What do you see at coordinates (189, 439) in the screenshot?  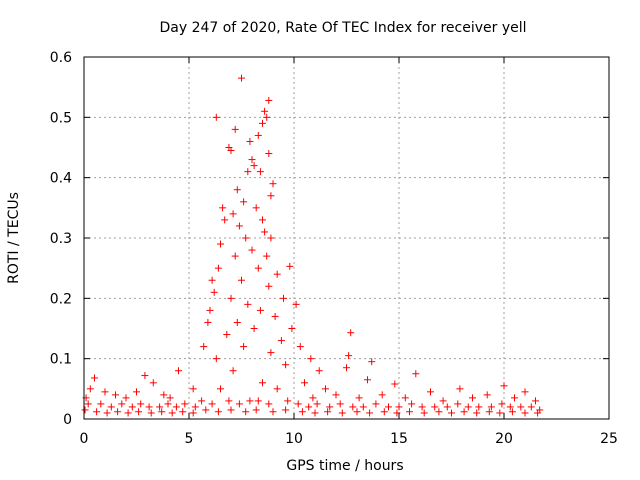 I see `x-tick-label: 5` at bounding box center [189, 439].